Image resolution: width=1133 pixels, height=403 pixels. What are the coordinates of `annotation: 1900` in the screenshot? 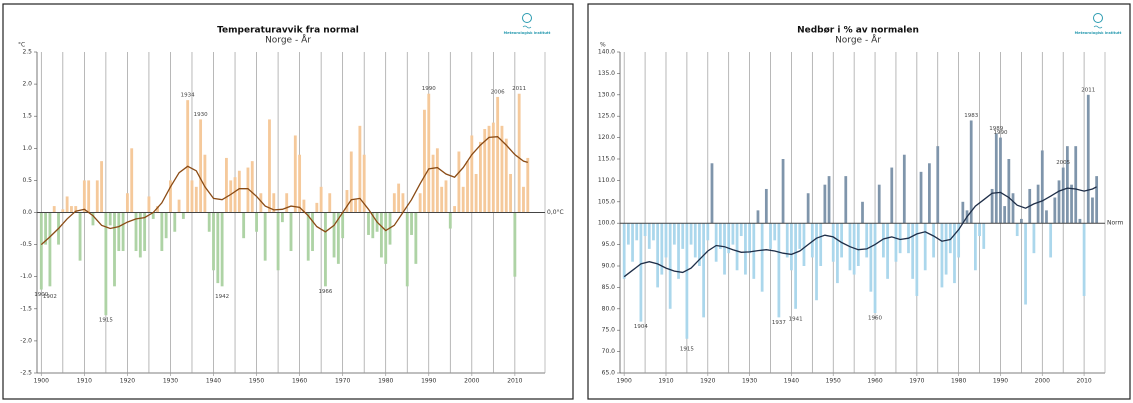 It's located at (41, 295).